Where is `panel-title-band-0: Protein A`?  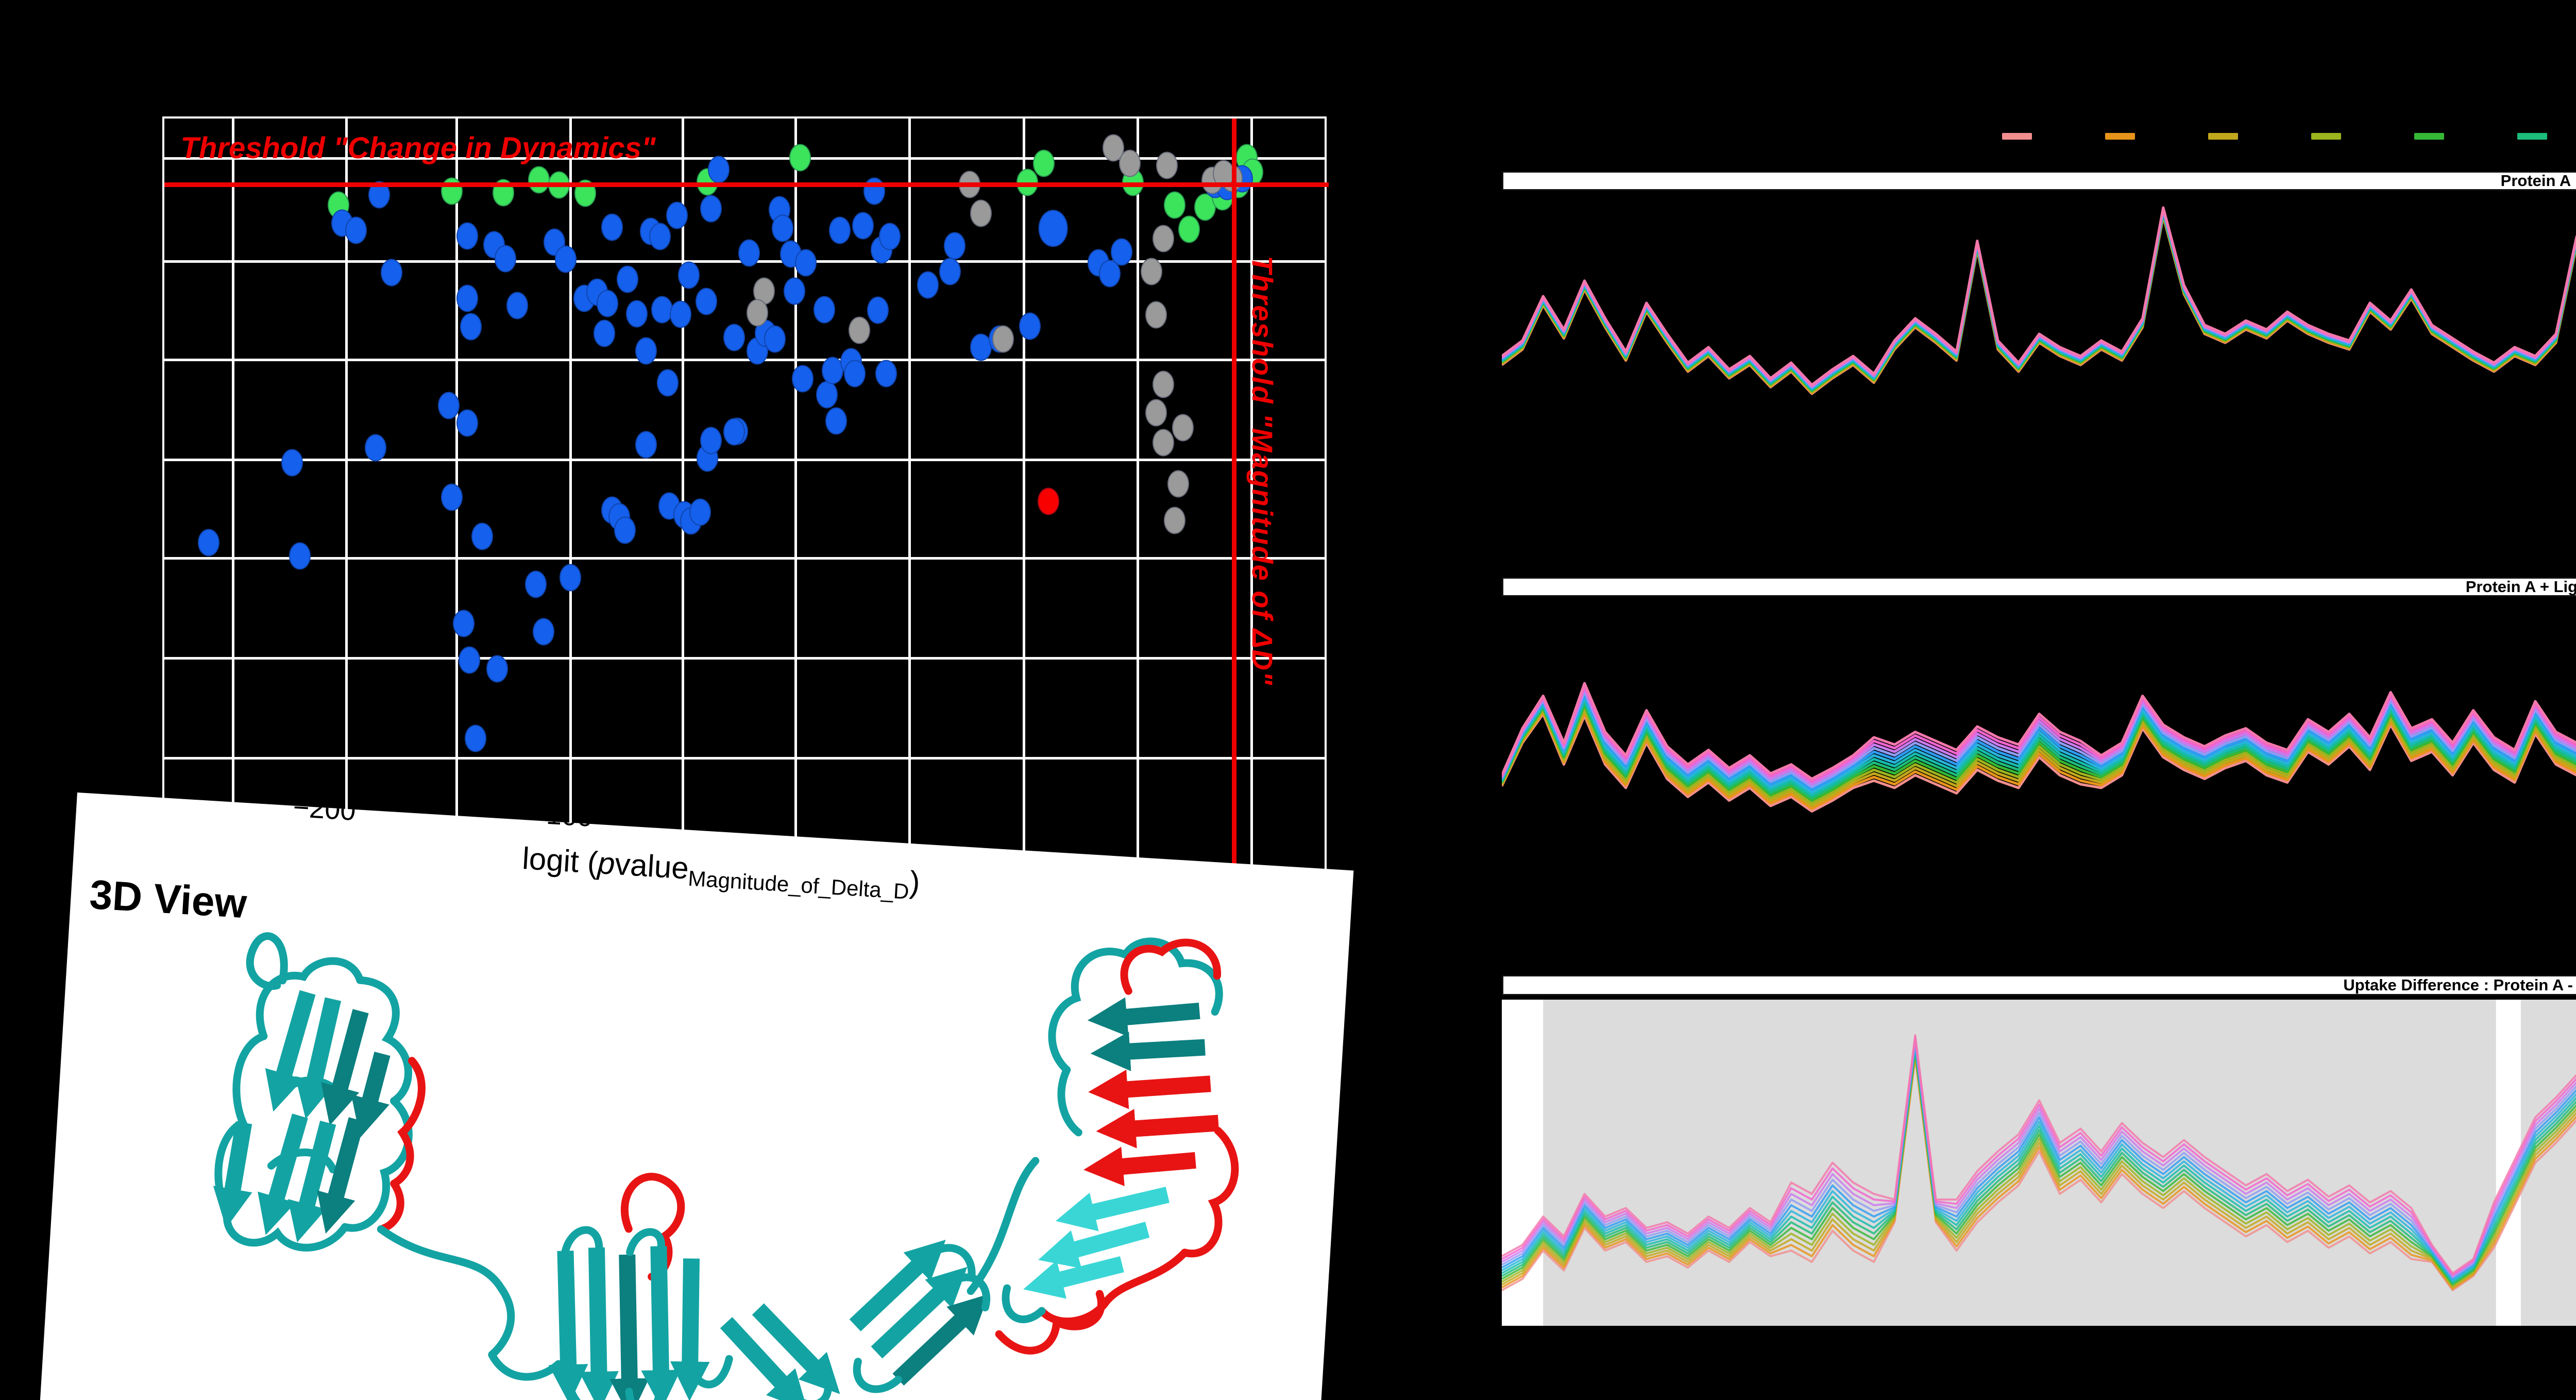 panel-title-band-0: Protein A is located at coordinates (2039, 181).